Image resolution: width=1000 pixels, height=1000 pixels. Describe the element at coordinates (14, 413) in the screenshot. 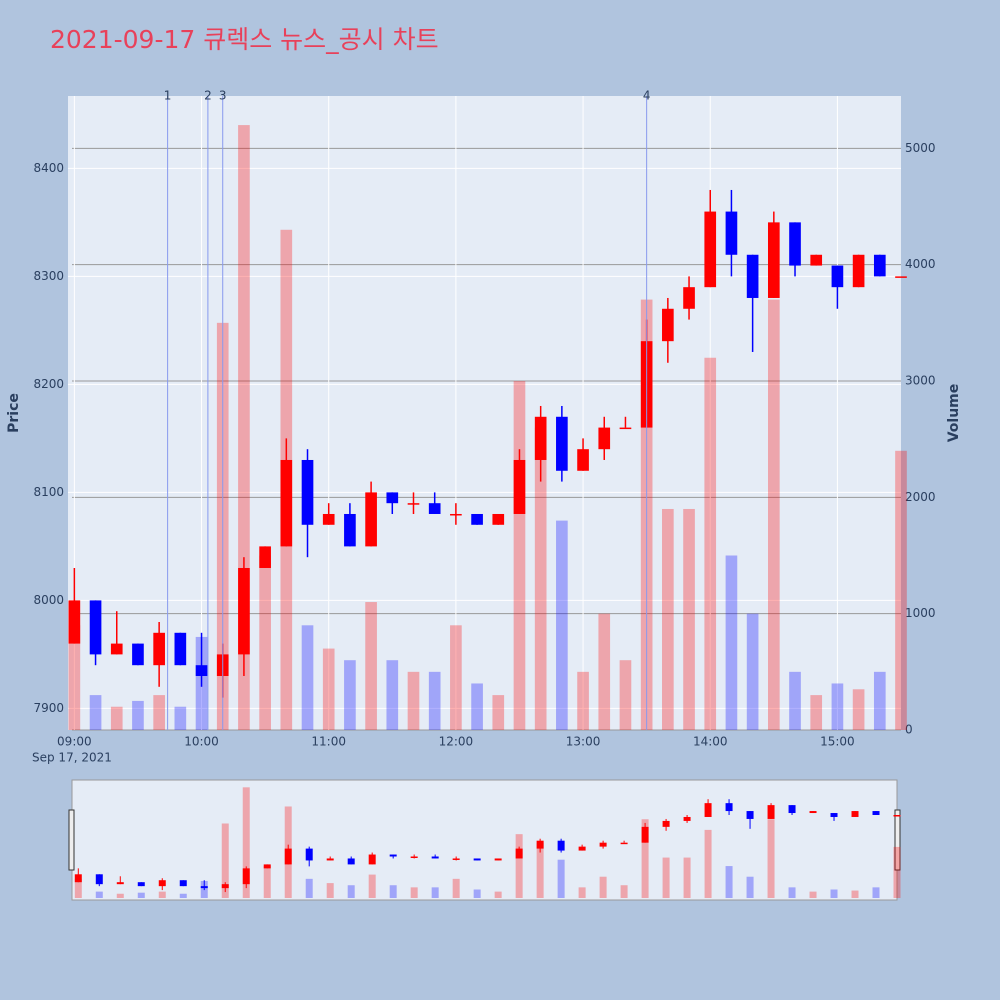

I see `y-axis-title: Price` at that location.